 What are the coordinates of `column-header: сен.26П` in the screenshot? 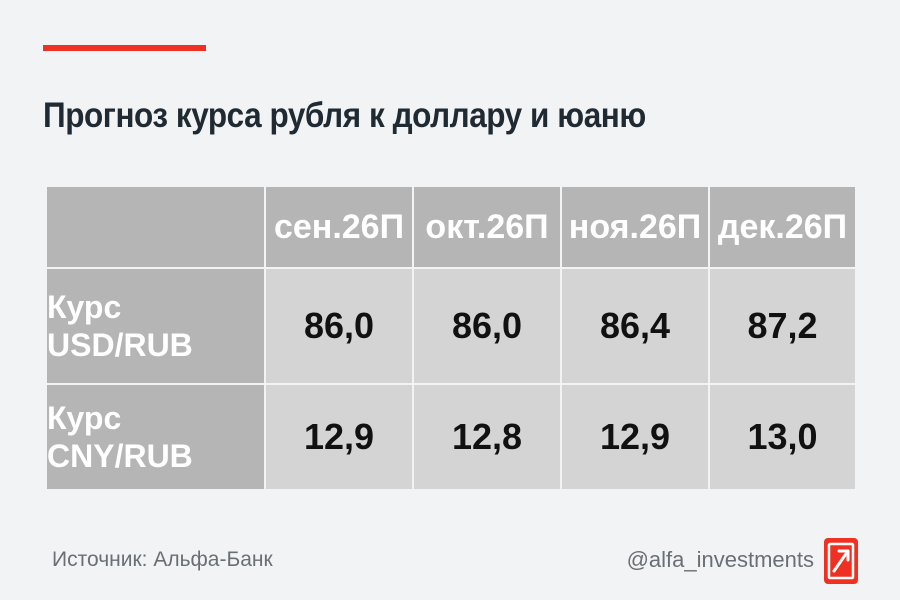 It's located at (339, 227).